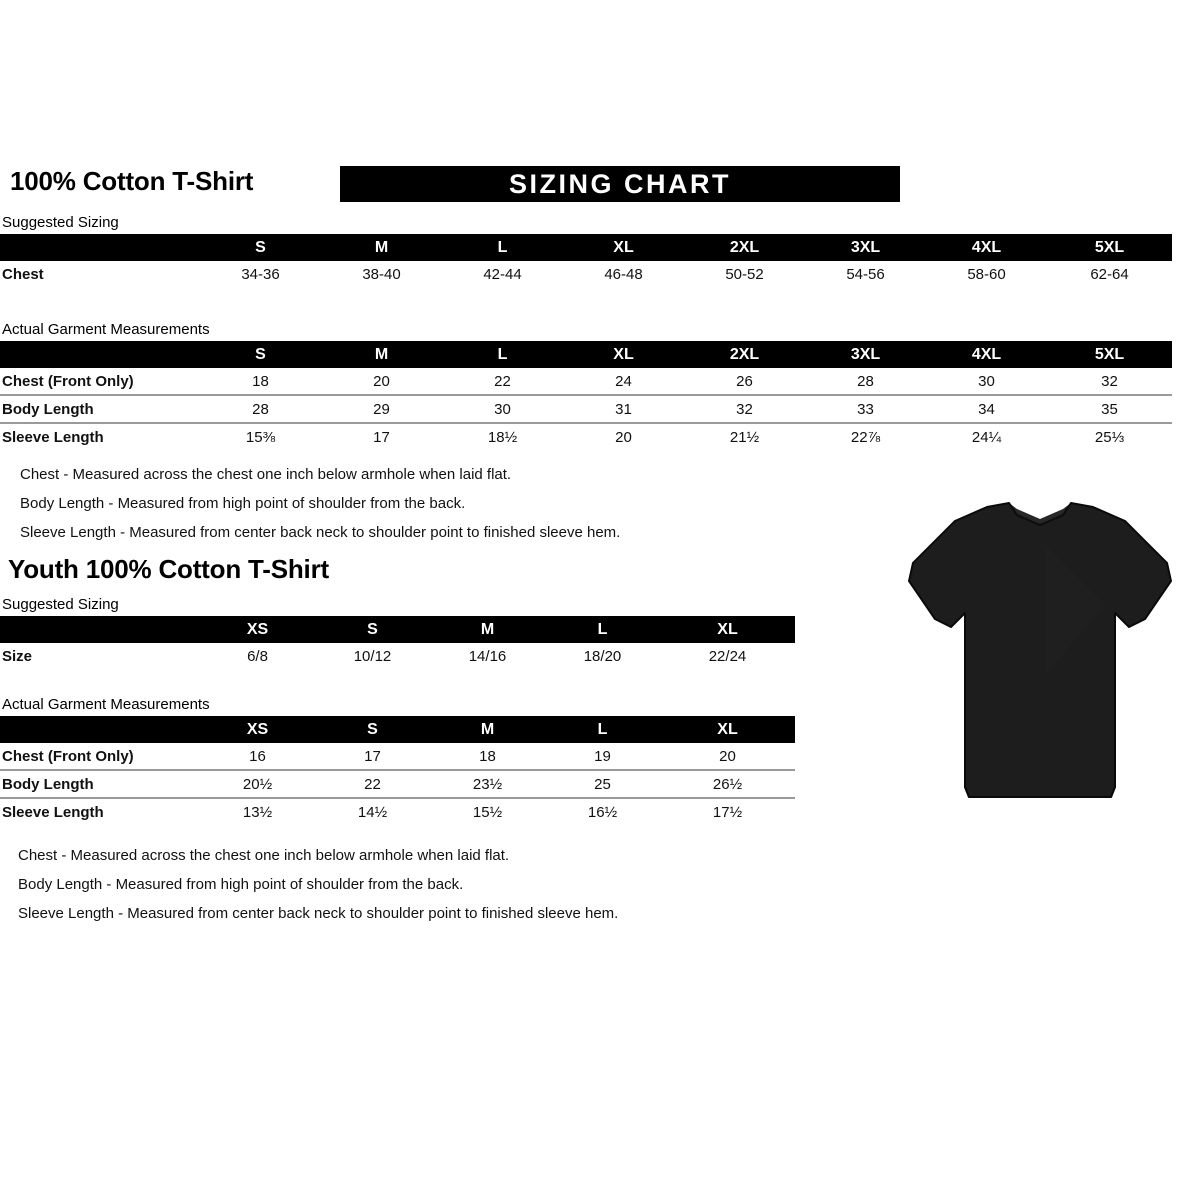 This screenshot has height=1200, width=1200. Describe the element at coordinates (502, 436) in the screenshot. I see `adult-actual-cell: 18½` at that location.